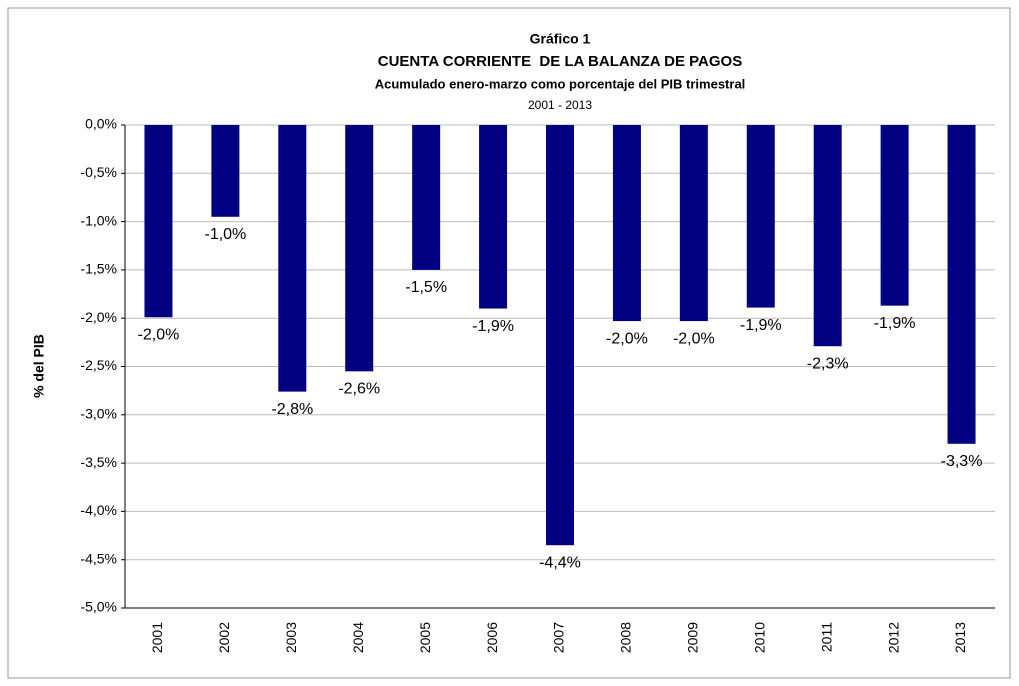 The width and height of the screenshot is (1019, 686). Describe the element at coordinates (693, 637) in the screenshot. I see `x-tick-label: 2009` at that location.